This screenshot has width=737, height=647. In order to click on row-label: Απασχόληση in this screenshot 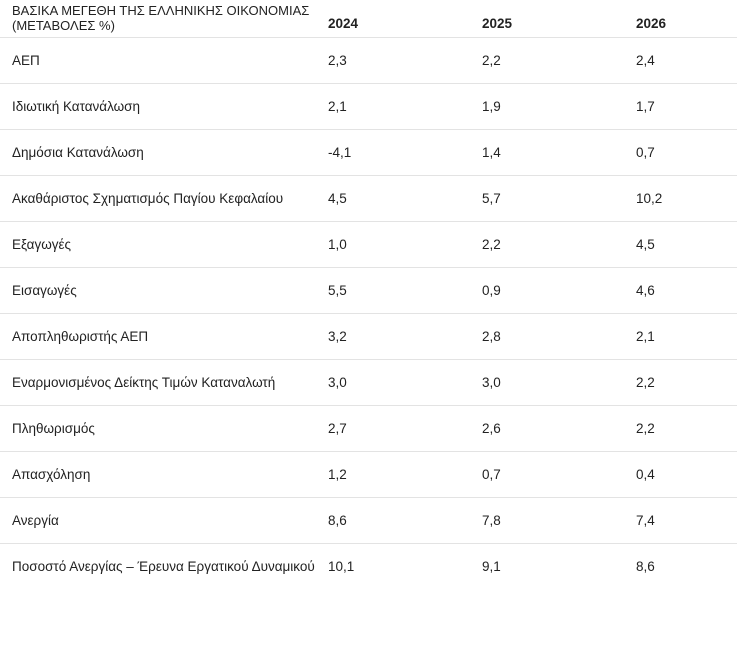, I will do `click(158, 474)`.